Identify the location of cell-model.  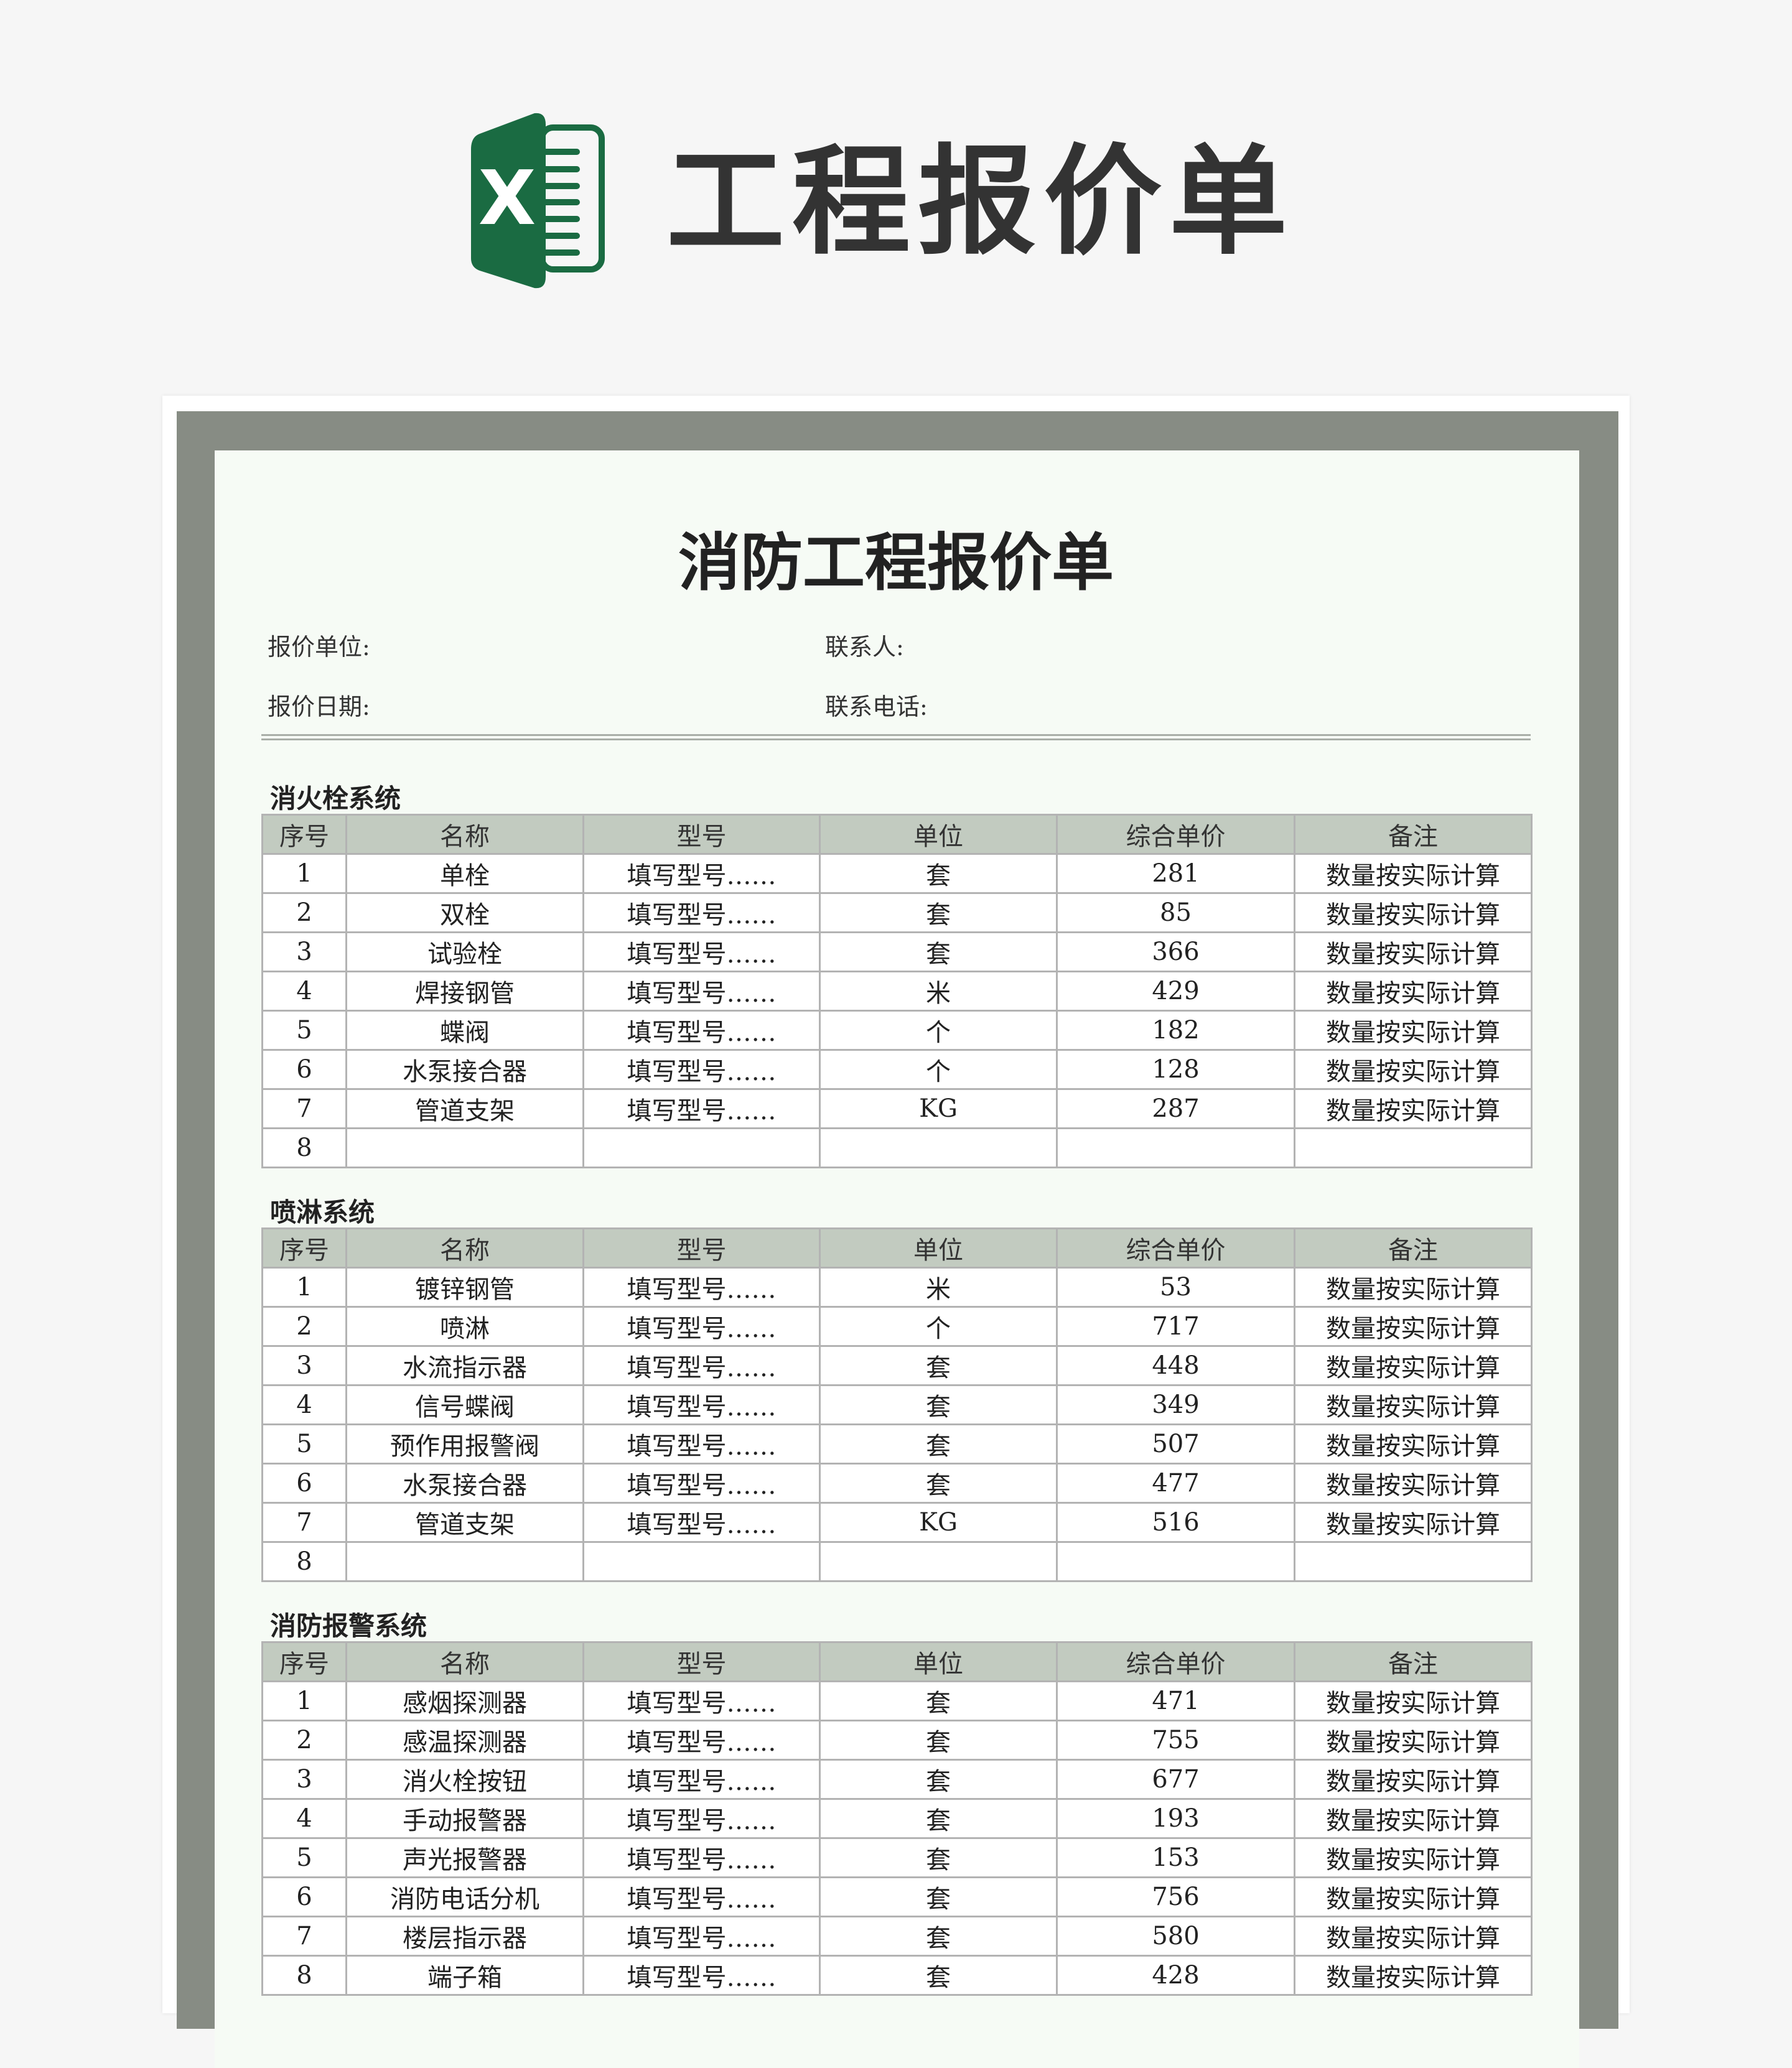
(701, 1147).